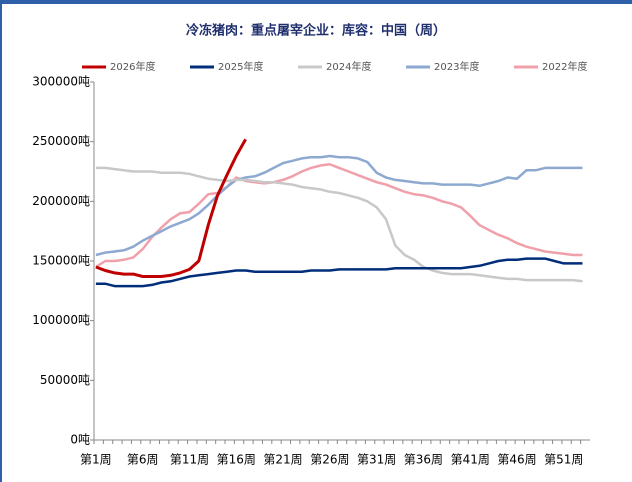 The height and width of the screenshot is (482, 632). Describe the element at coordinates (1, 243) in the screenshot. I see `left-frame` at that location.